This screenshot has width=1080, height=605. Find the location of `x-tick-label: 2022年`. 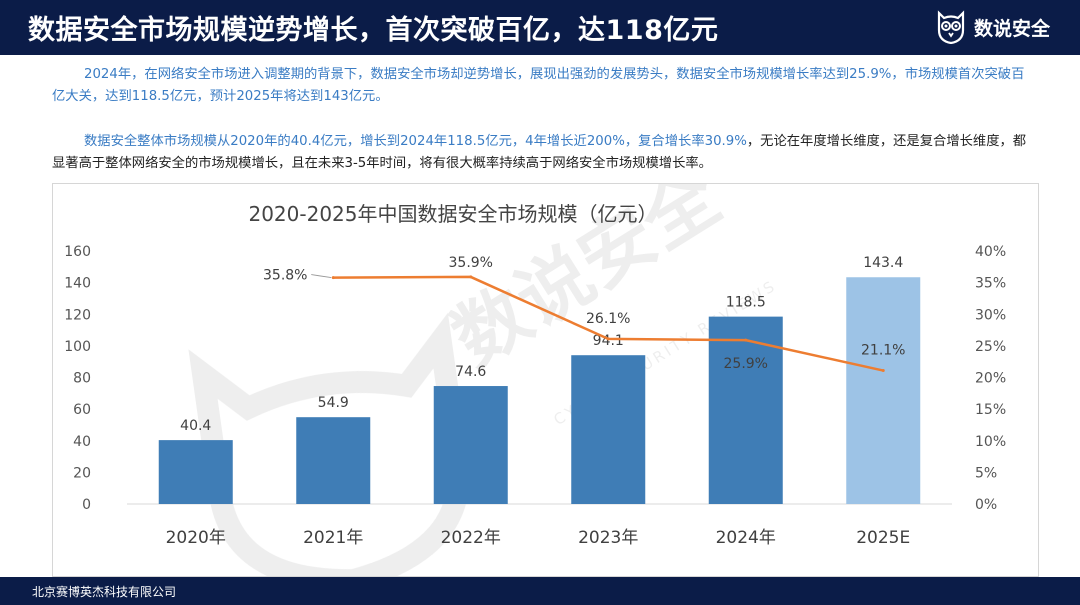

x-tick-label: 2022年 is located at coordinates (471, 538).